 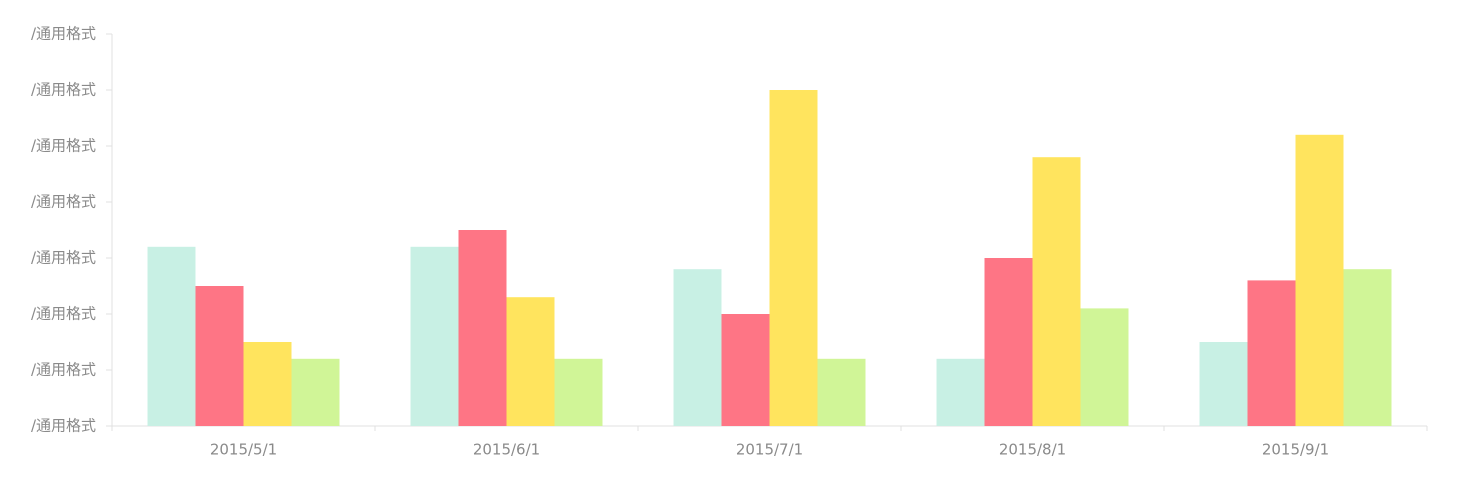 I want to click on x-tick-label: 2015/8/1, so click(x=1032, y=450).